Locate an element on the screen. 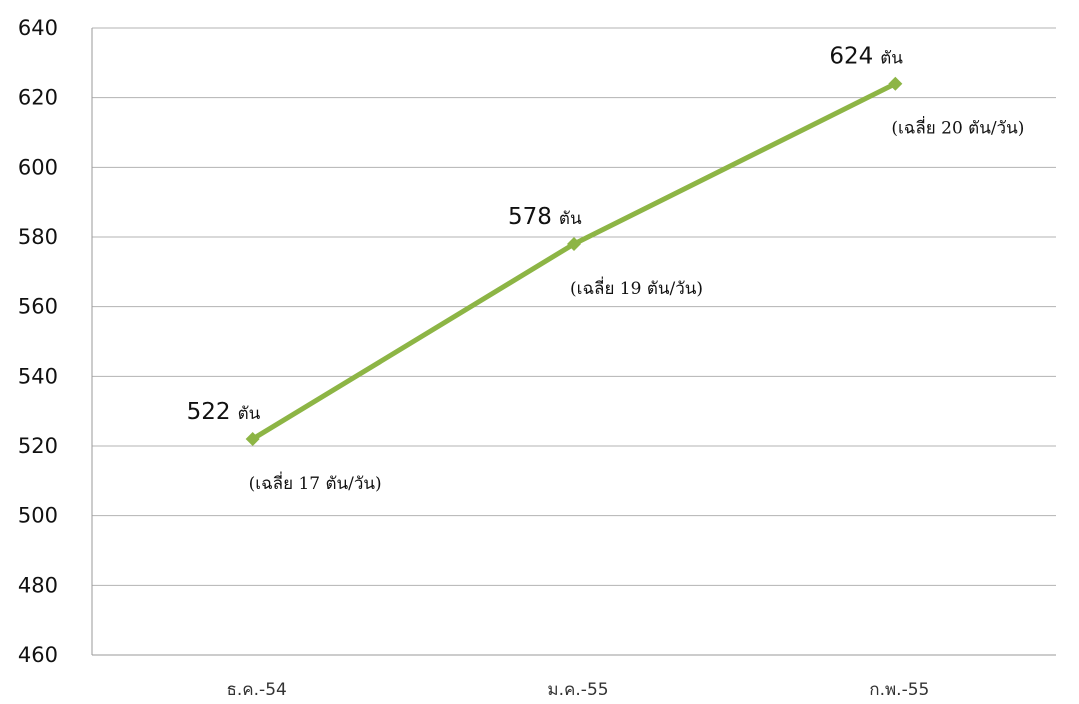 The height and width of the screenshot is (704, 1079). data-value-number: 624 is located at coordinates (851, 57).